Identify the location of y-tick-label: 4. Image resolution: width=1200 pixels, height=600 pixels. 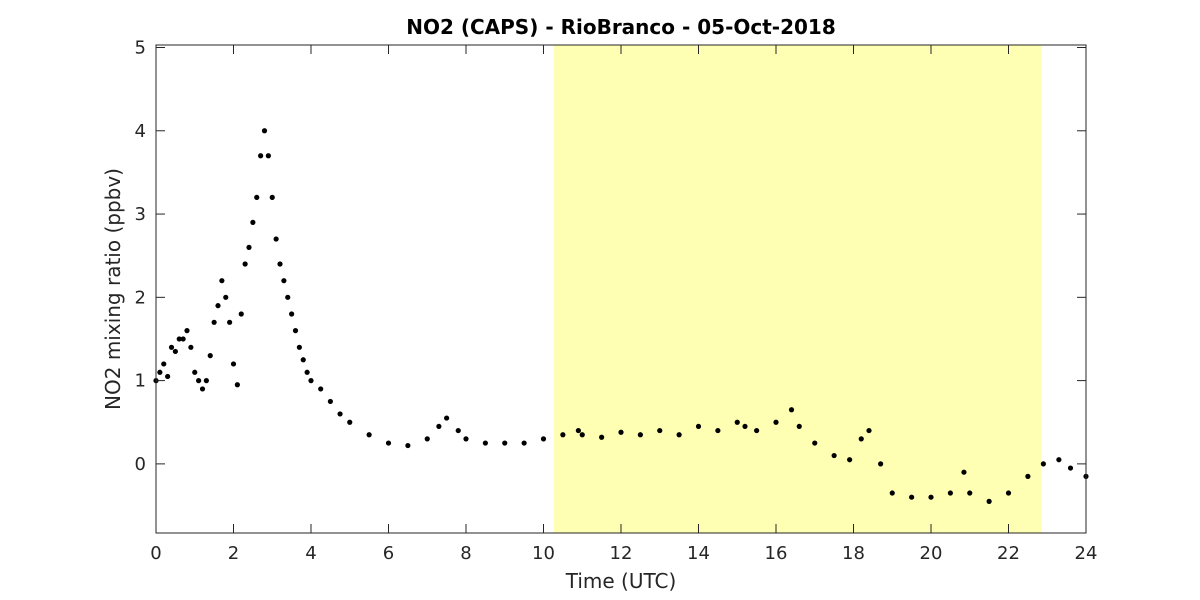
(140, 131).